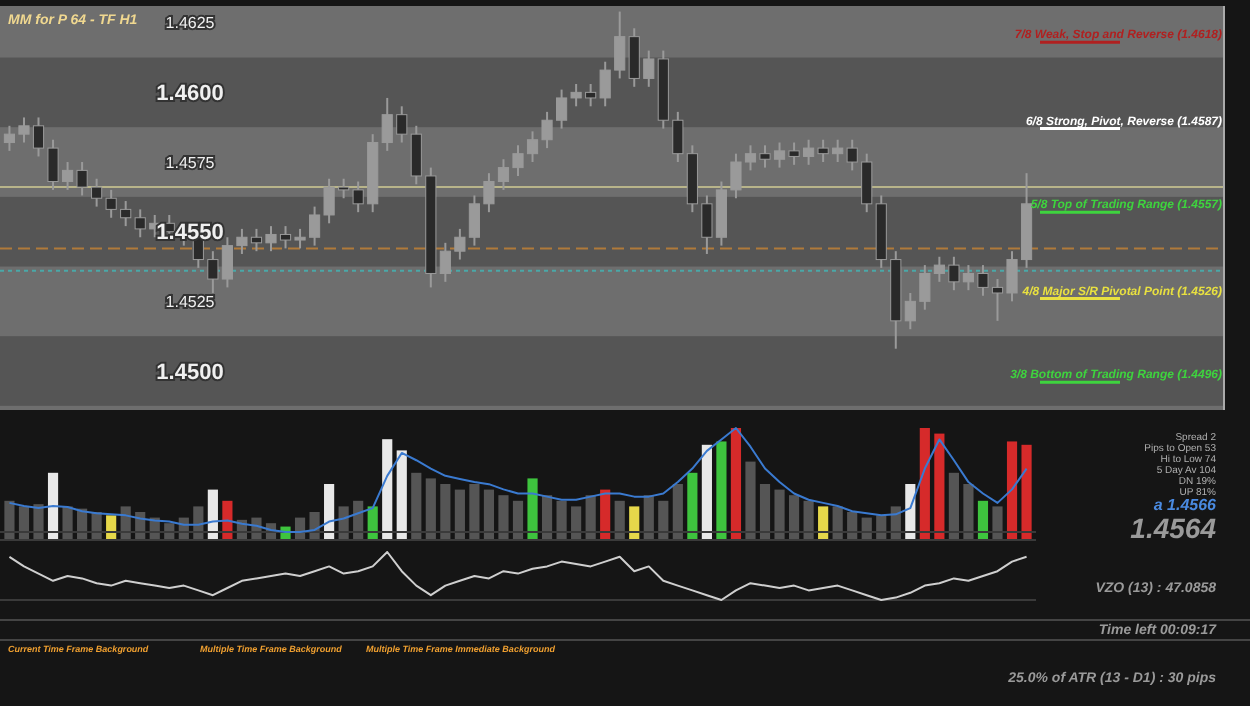 The image size is (1250, 706). What do you see at coordinates (190, 23) in the screenshot?
I see `y-tick-label: 1.4625` at bounding box center [190, 23].